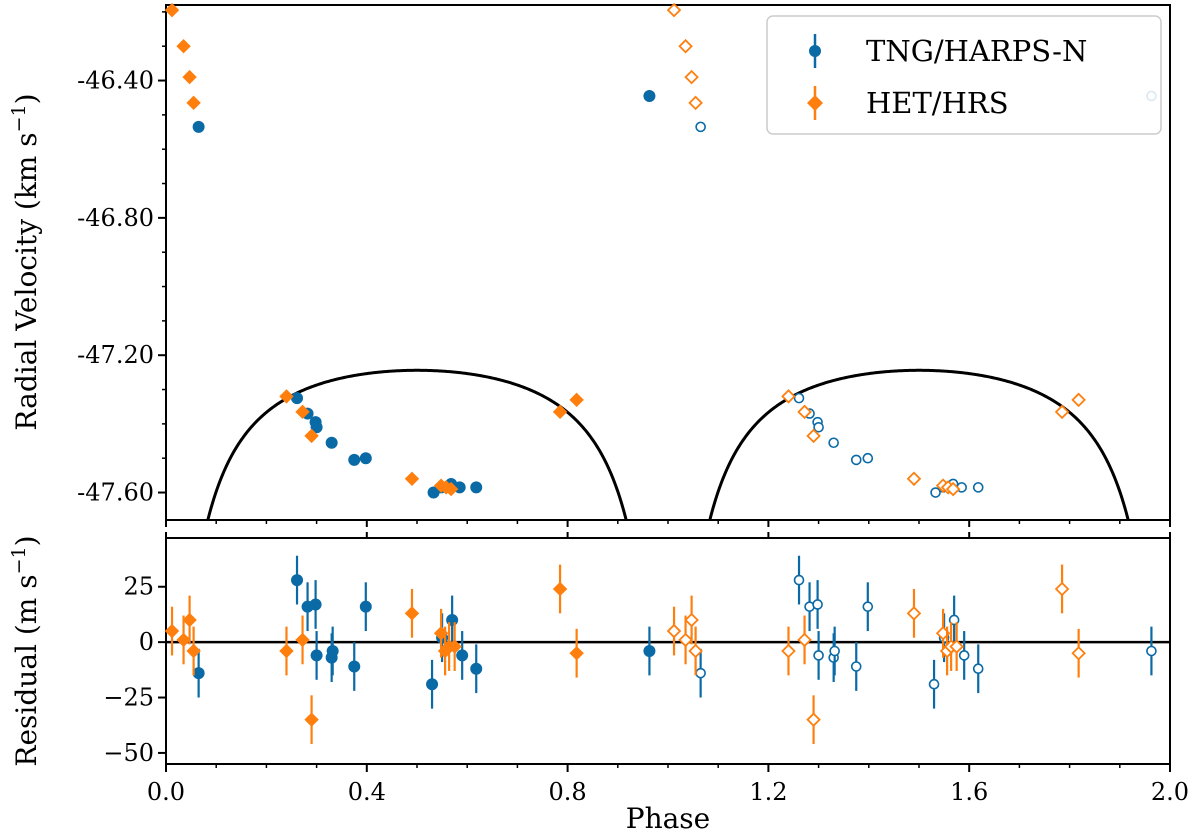 This screenshot has width=1200, height=834. Describe the element at coordinates (128, 753) in the screenshot. I see `residual-y-tick-label: −50` at that location.